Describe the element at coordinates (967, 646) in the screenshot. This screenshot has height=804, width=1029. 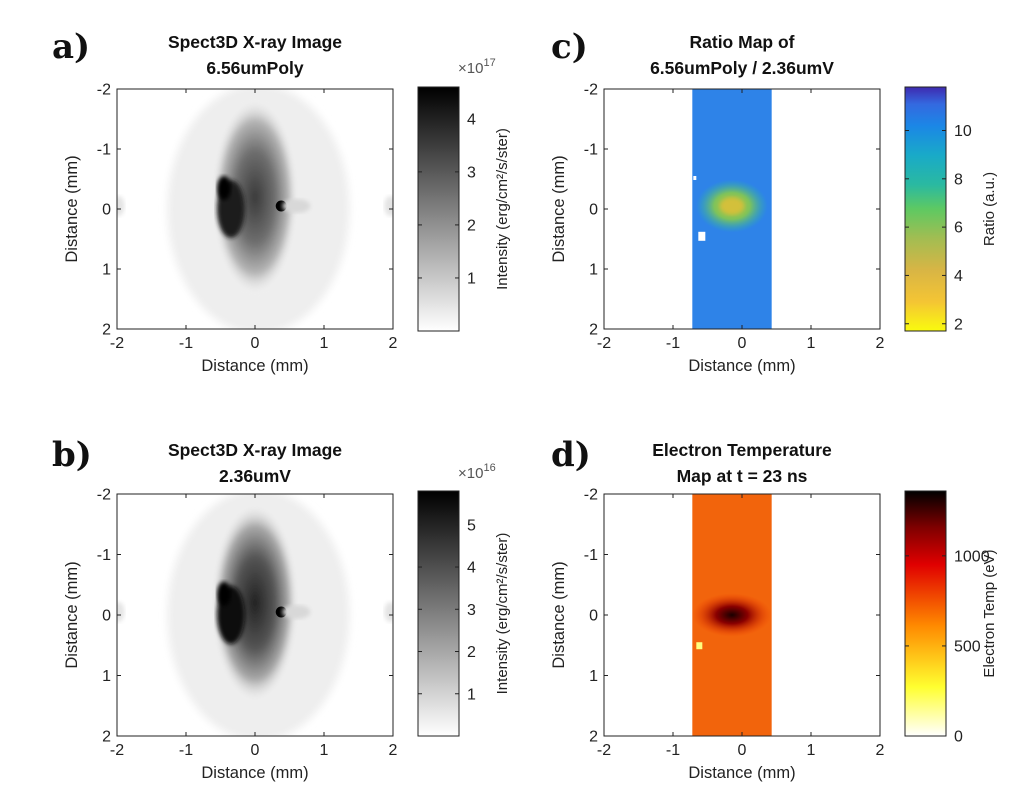
I see `colorbar-tick-label: 500` at that location.